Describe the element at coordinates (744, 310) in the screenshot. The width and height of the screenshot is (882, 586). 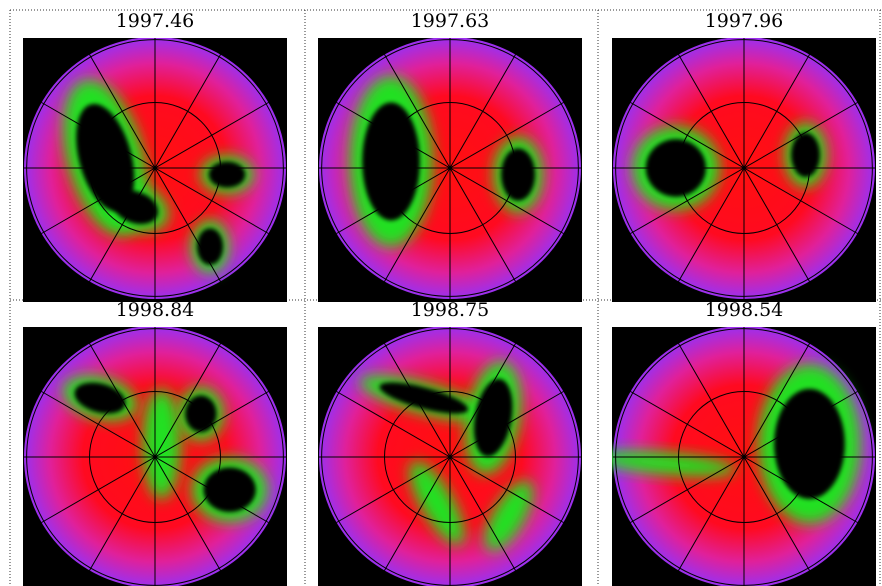
I see `panel-label: 1998.54` at that location.